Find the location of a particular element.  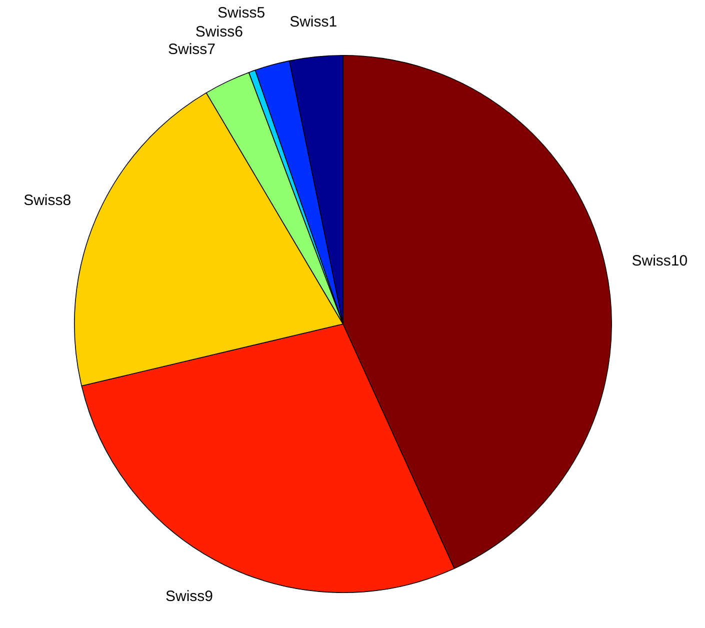

slice-label: Swiss5 is located at coordinates (242, 13).